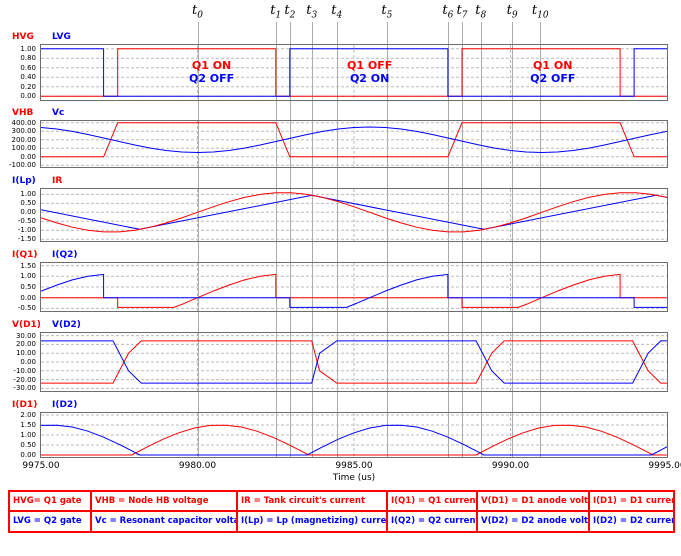 This screenshot has width=681, height=556. I want to click on panel-gates-plot, so click(354, 72).